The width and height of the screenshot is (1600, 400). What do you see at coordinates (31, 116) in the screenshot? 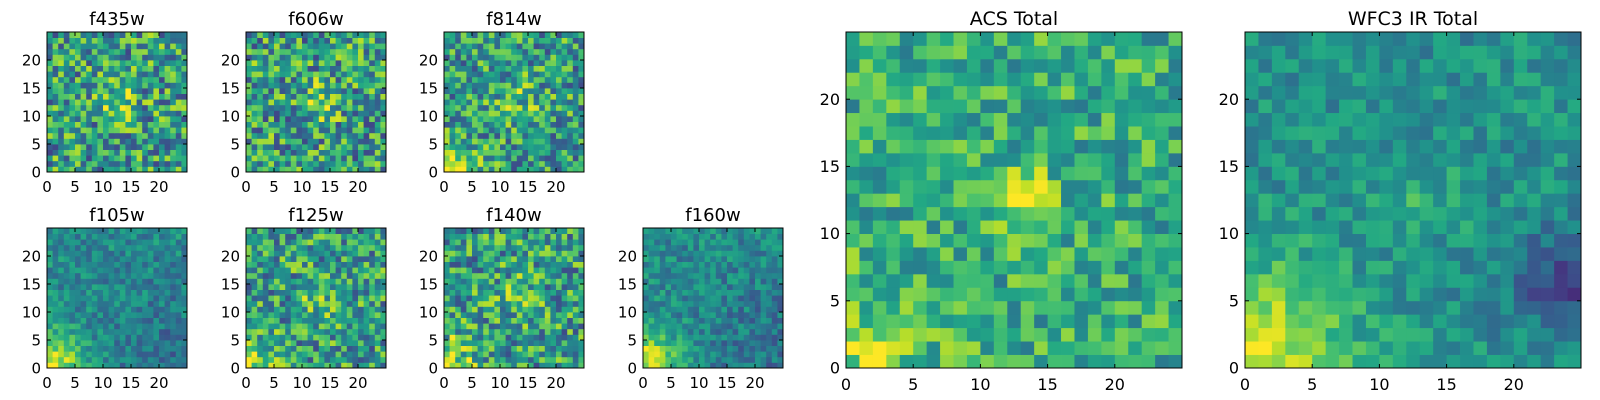
I see `y-tick-label: 10` at bounding box center [31, 116].